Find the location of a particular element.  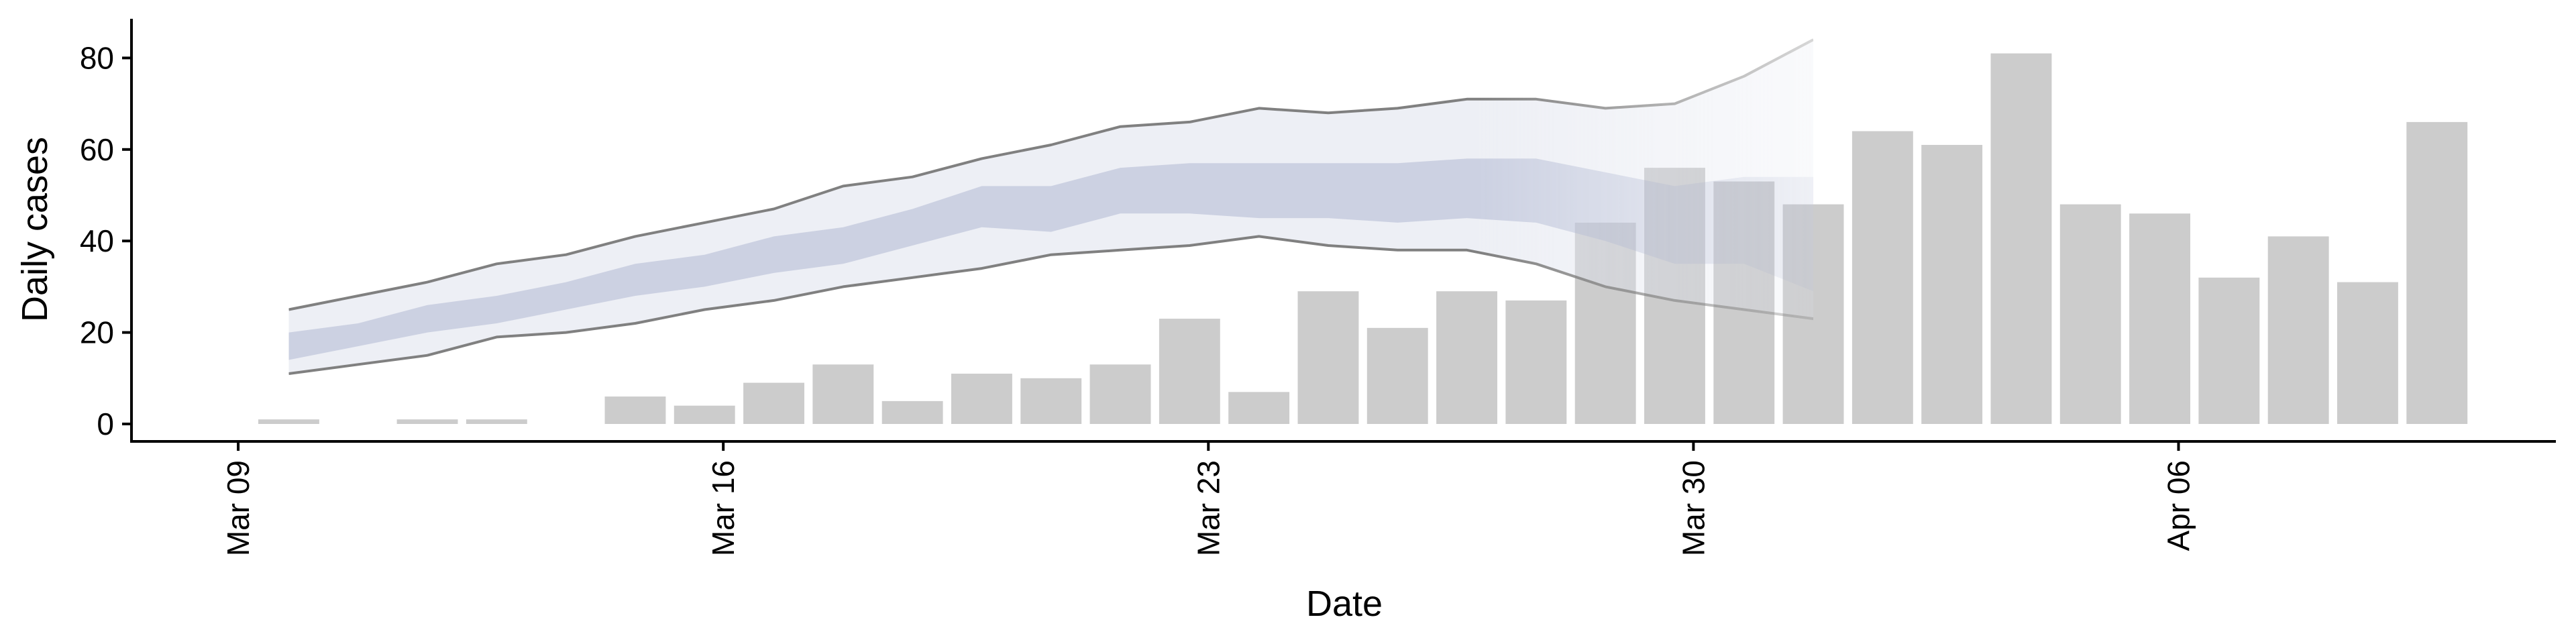

y-tick-label: 40 is located at coordinates (97, 240).